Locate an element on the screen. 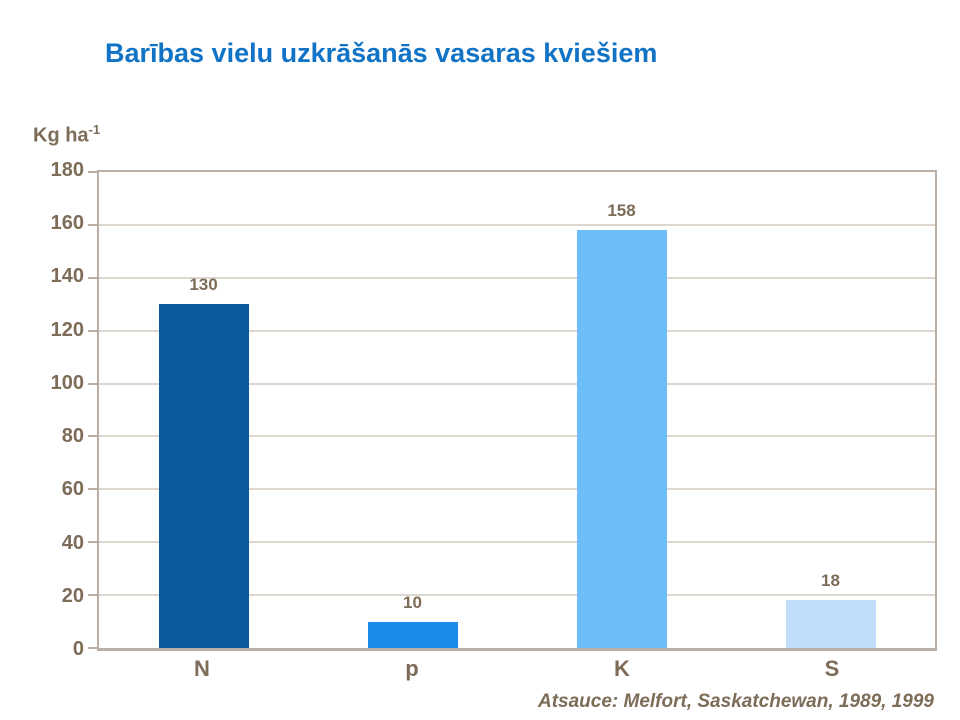  bar-value-label: 130 is located at coordinates (203, 285).